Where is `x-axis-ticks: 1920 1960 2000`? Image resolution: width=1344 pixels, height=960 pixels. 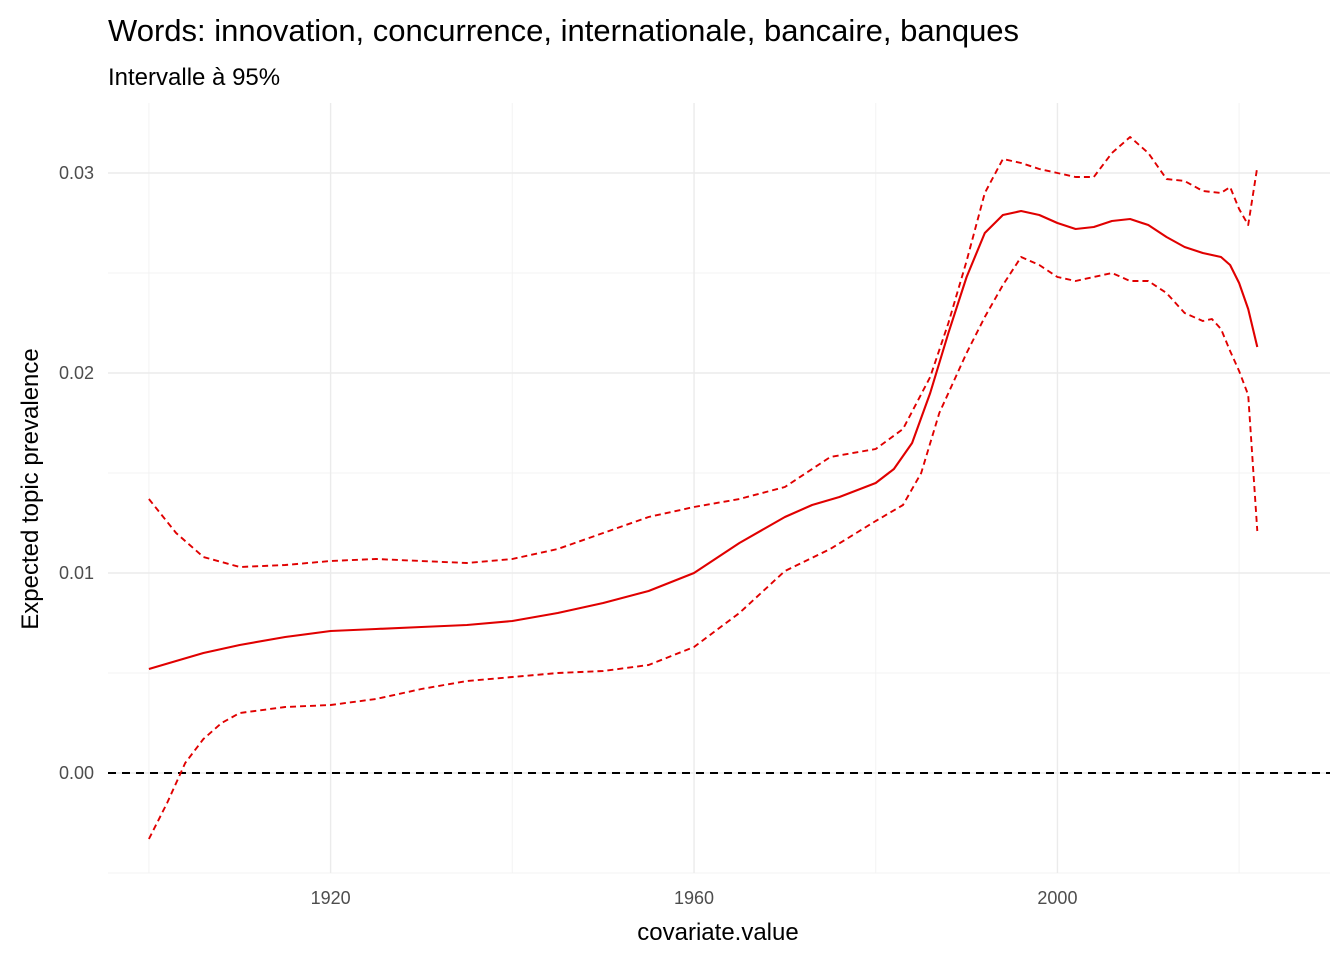
x-axis-ticks: 1920 1960 2000 is located at coordinates (694, 898).